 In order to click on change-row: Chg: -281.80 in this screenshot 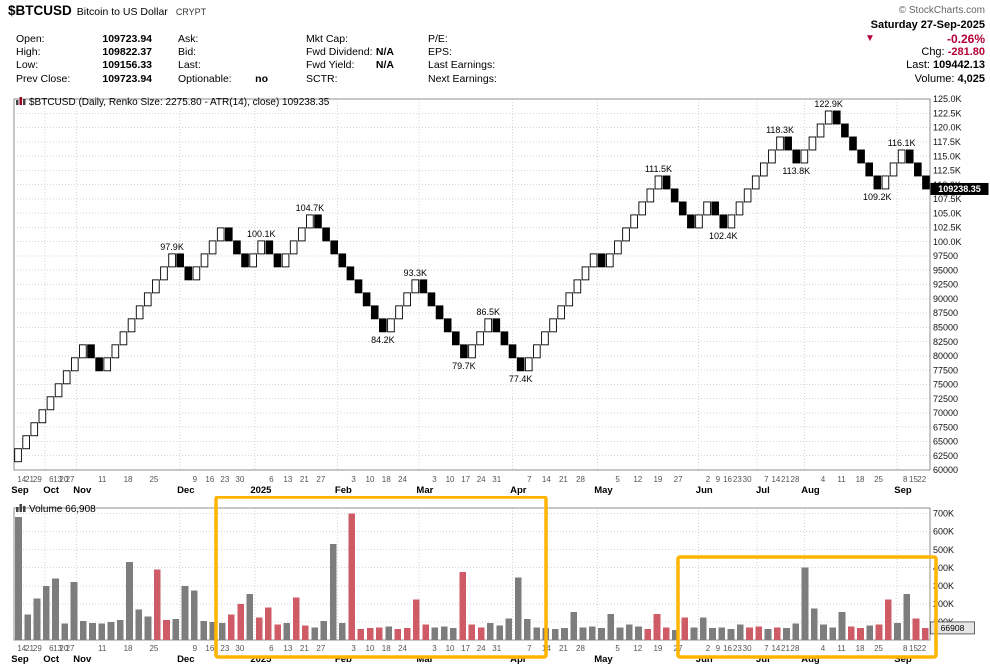, I will do `click(925, 52)`.